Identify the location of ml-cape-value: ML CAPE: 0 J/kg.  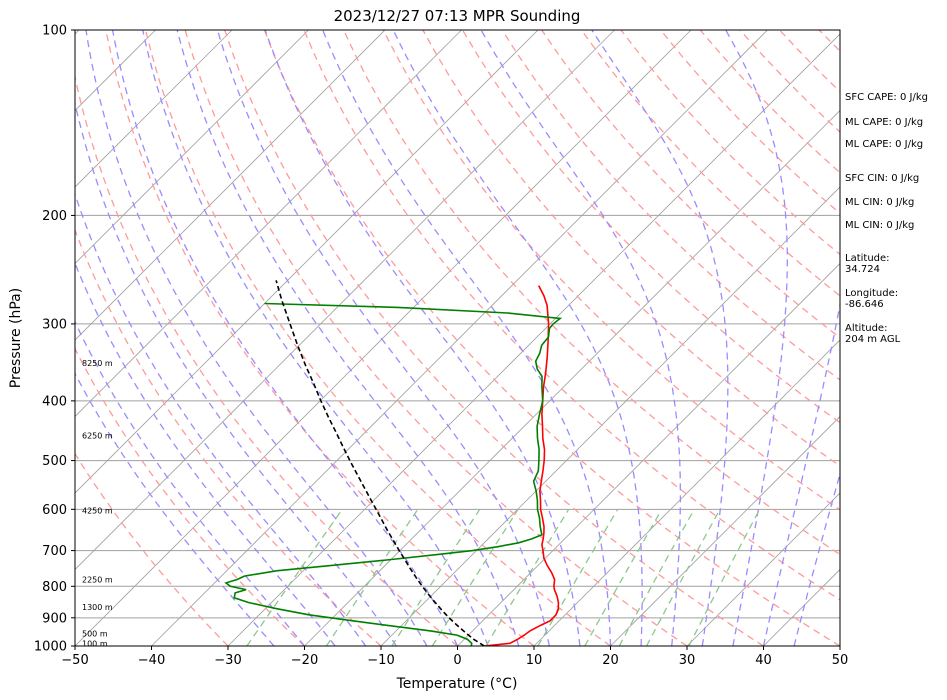
(884, 122).